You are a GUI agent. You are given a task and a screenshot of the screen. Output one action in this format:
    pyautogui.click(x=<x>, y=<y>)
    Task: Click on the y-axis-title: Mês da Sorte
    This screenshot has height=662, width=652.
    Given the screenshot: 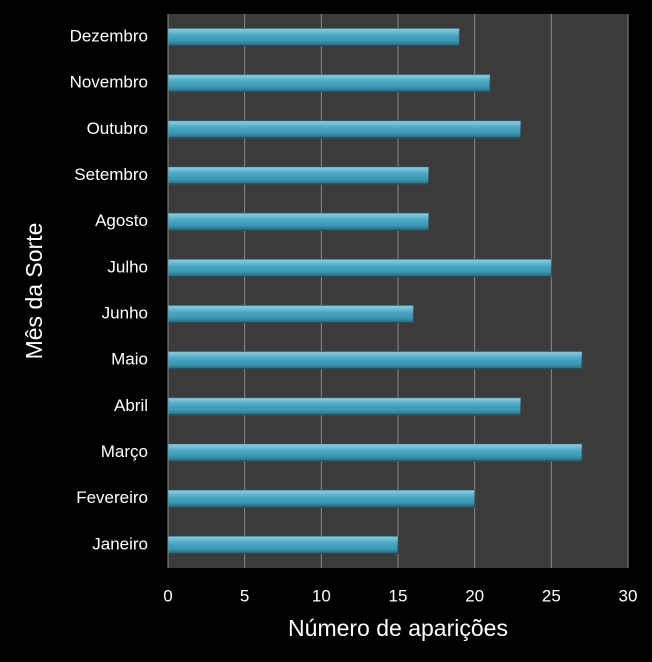 What is the action you would take?
    pyautogui.click(x=34, y=291)
    